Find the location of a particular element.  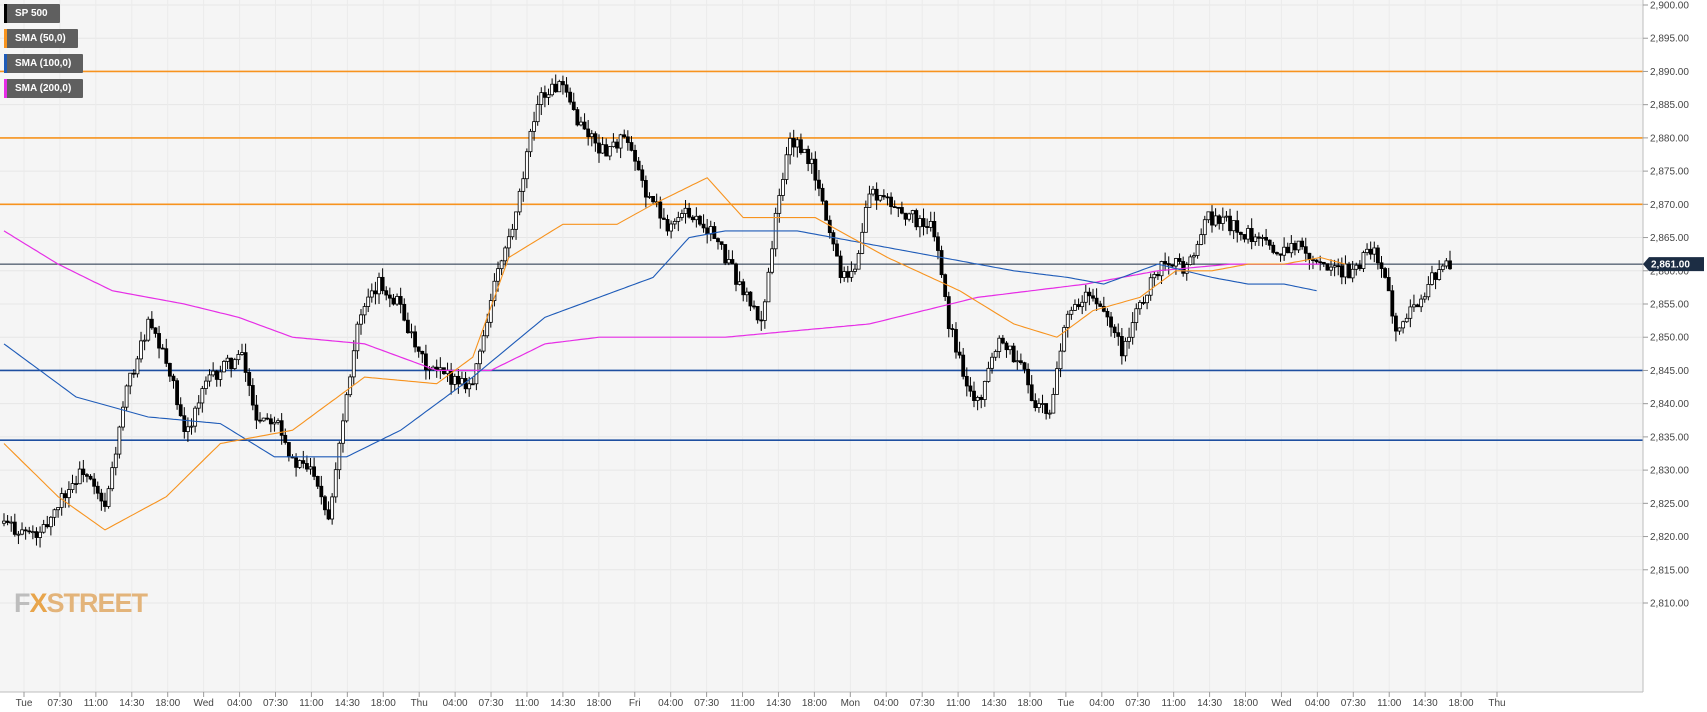

y-tick-label: 2,830.00 is located at coordinates (1669, 471).